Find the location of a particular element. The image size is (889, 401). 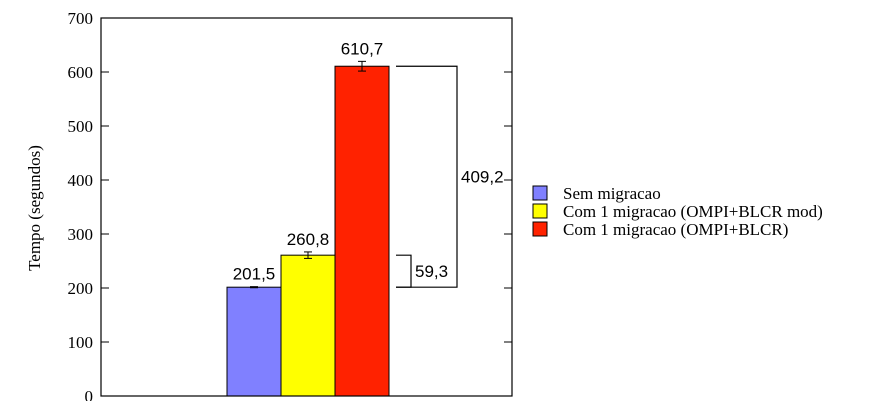

y-axis-label: Tempo (segundos) is located at coordinates (34, 208).